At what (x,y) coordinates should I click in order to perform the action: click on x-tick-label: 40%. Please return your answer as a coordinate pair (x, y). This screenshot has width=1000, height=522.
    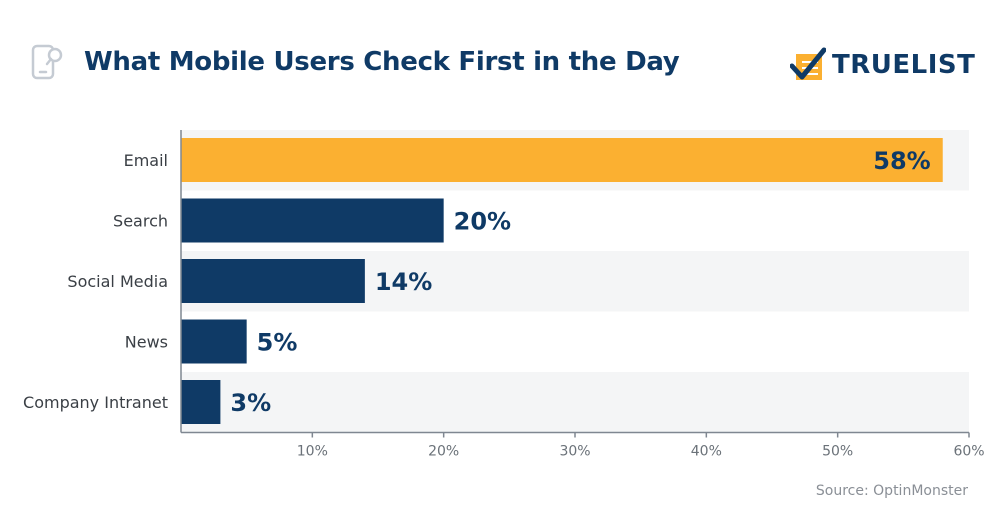
    Looking at the image, I should click on (706, 452).